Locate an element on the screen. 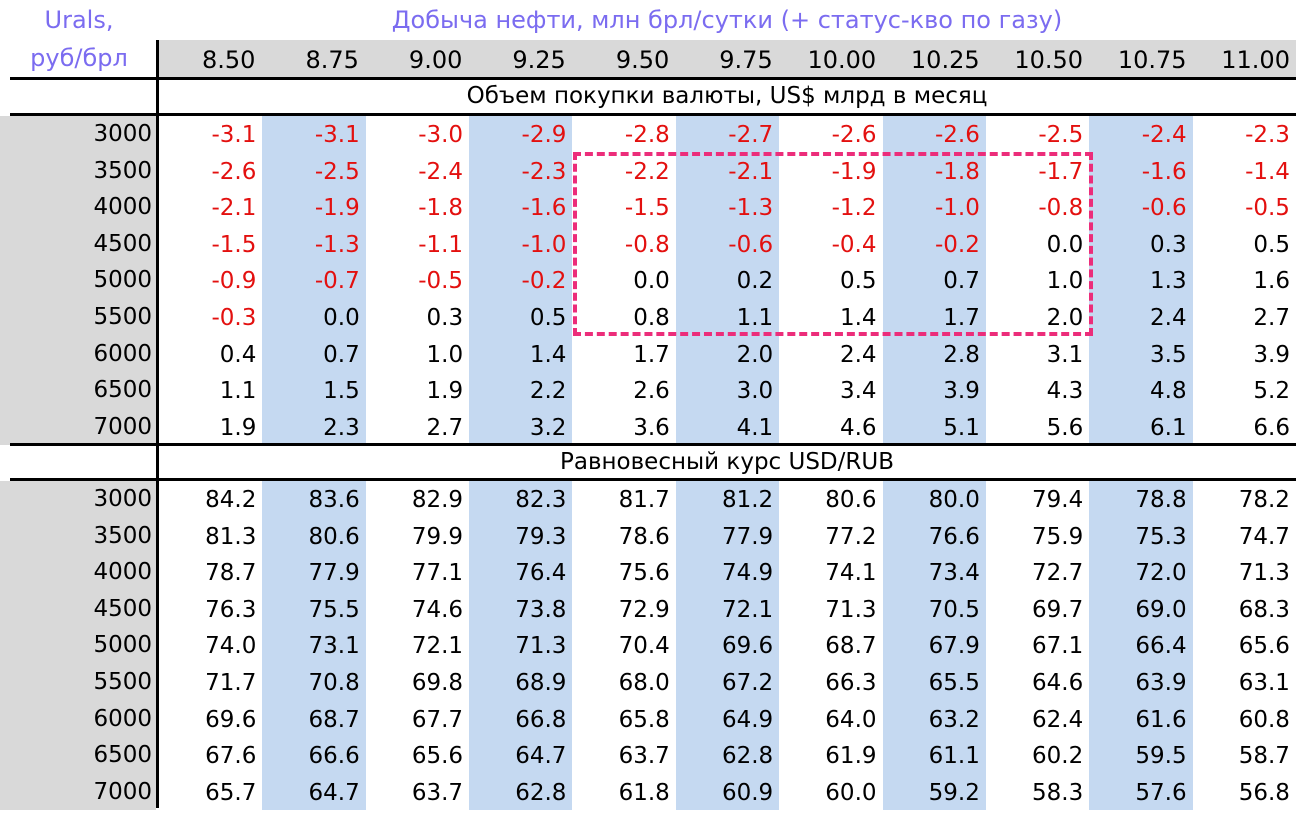 Image resolution: width=1316 pixels, height=816 pixels. table-cell: 1.3 is located at coordinates (1141, 280).